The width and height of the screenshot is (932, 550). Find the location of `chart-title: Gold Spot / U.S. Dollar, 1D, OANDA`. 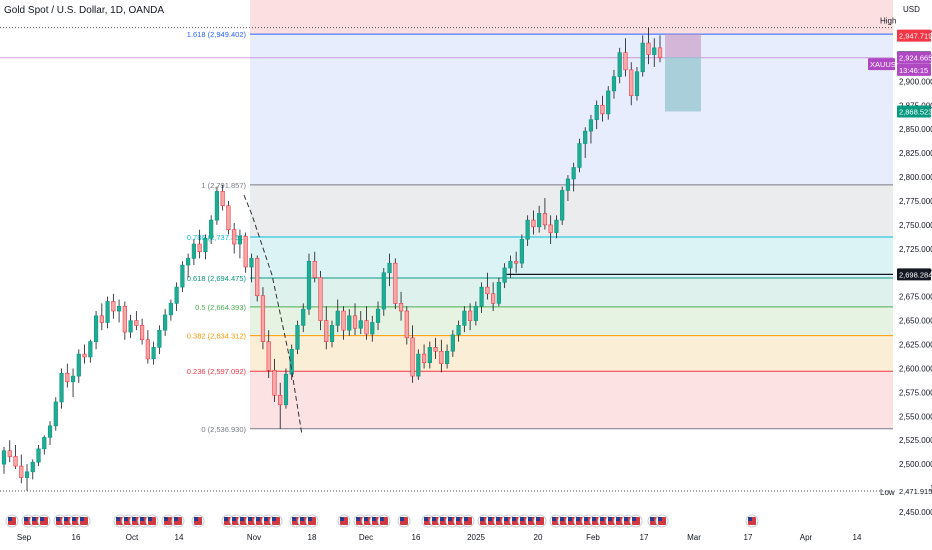

chart-title: Gold Spot / U.S. Dollar, 1D, OANDA is located at coordinates (84, 10).